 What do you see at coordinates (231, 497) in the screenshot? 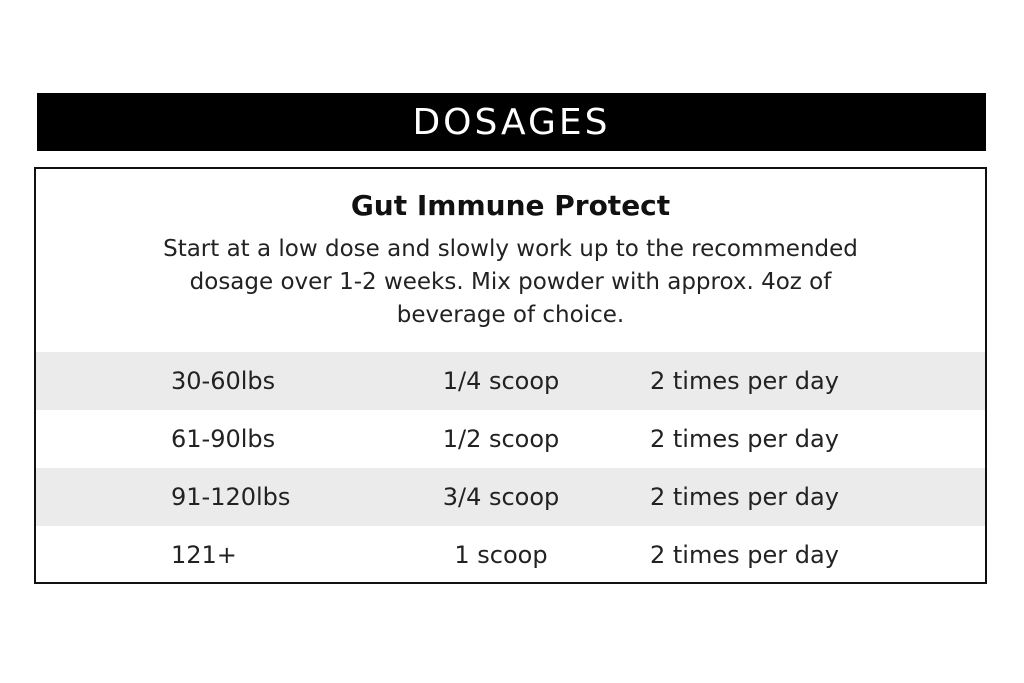
I see `weight-cell: 91-120lbs` at bounding box center [231, 497].